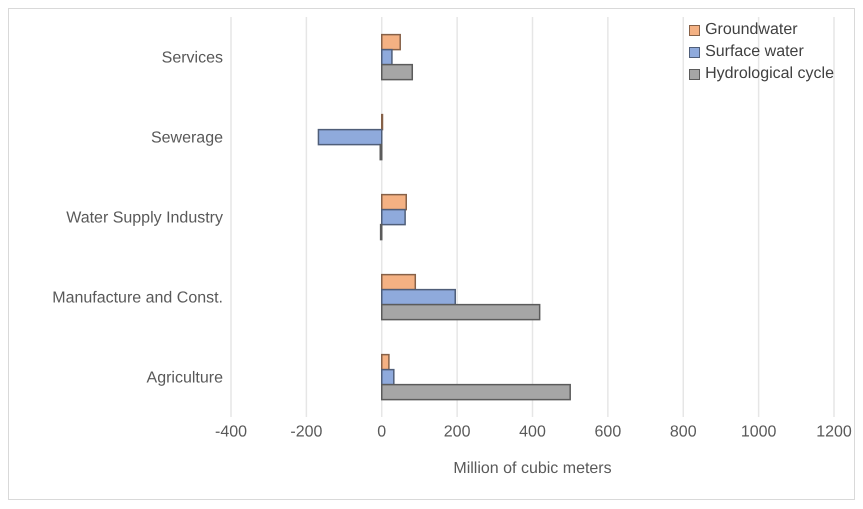 This screenshot has height=509, width=863. I want to click on legend-label: Groundwater, so click(751, 30).